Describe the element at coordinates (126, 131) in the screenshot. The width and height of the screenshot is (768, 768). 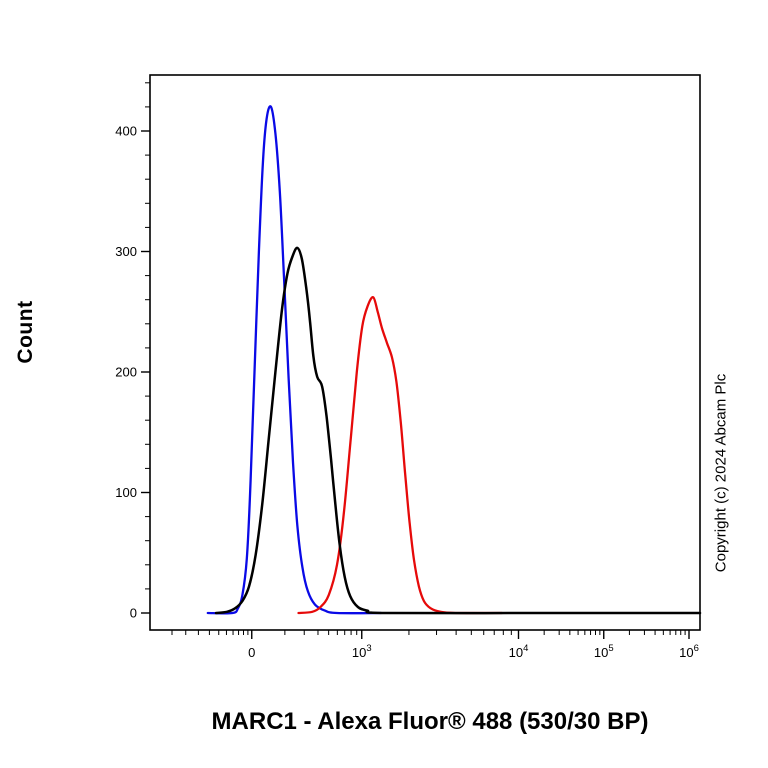
I see `y-tick-label: 400` at that location.